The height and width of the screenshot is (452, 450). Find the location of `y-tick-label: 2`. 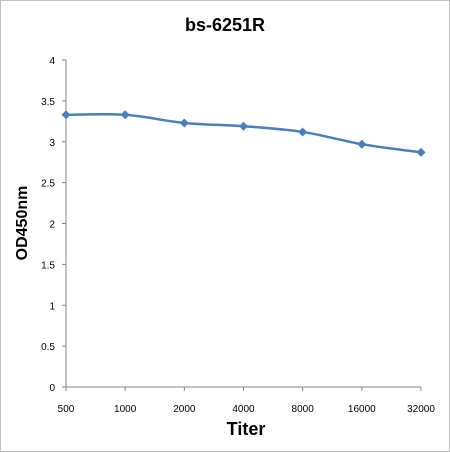

y-tick-label: 2 is located at coordinates (52, 225).